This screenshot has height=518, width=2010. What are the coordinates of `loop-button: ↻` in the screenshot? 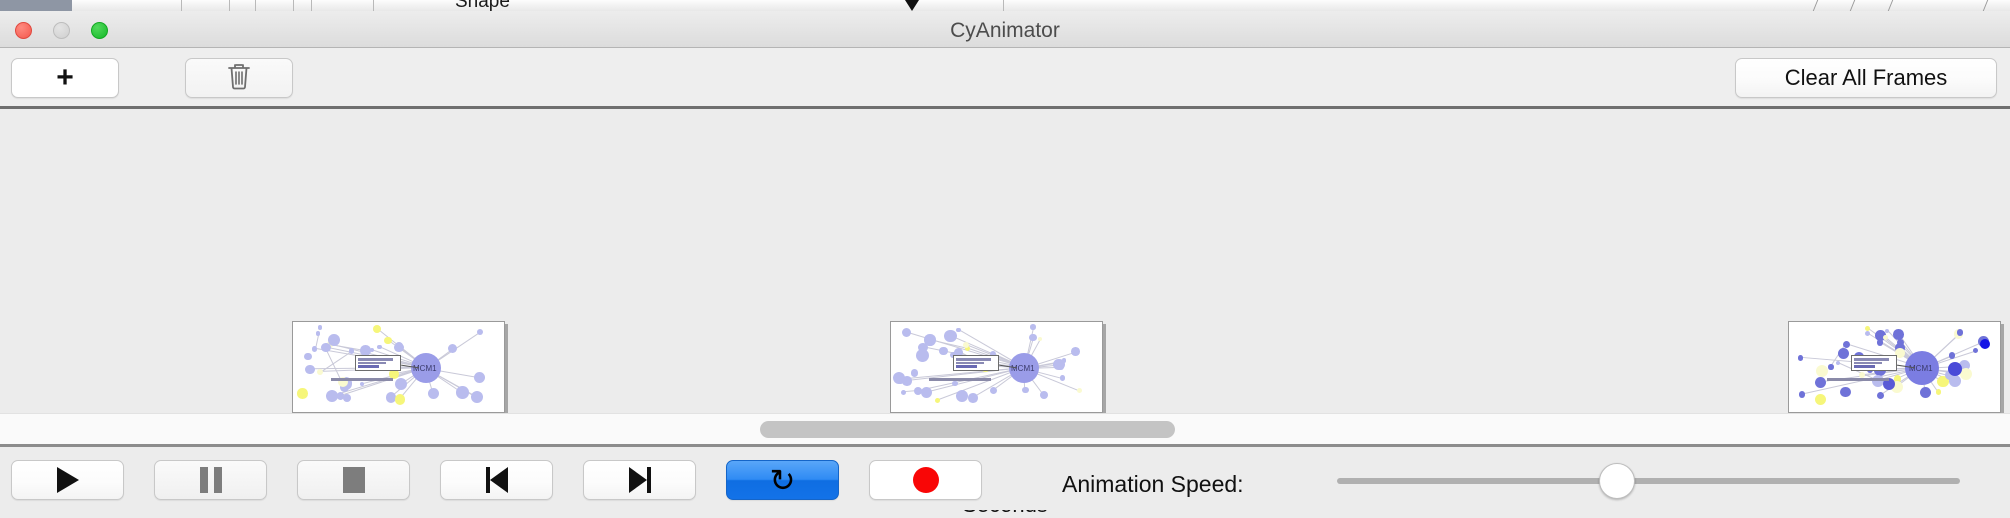 It's located at (782, 480).